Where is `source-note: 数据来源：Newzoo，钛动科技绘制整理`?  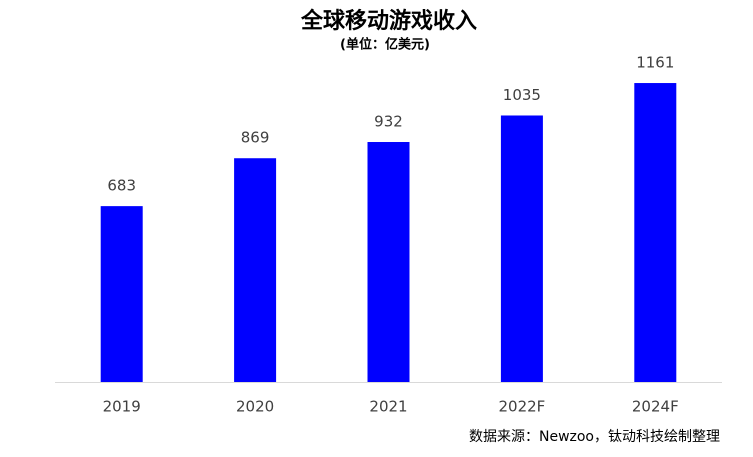 source-note: 数据来源：Newzoo，钛动科技绘制整理 is located at coordinates (594, 437).